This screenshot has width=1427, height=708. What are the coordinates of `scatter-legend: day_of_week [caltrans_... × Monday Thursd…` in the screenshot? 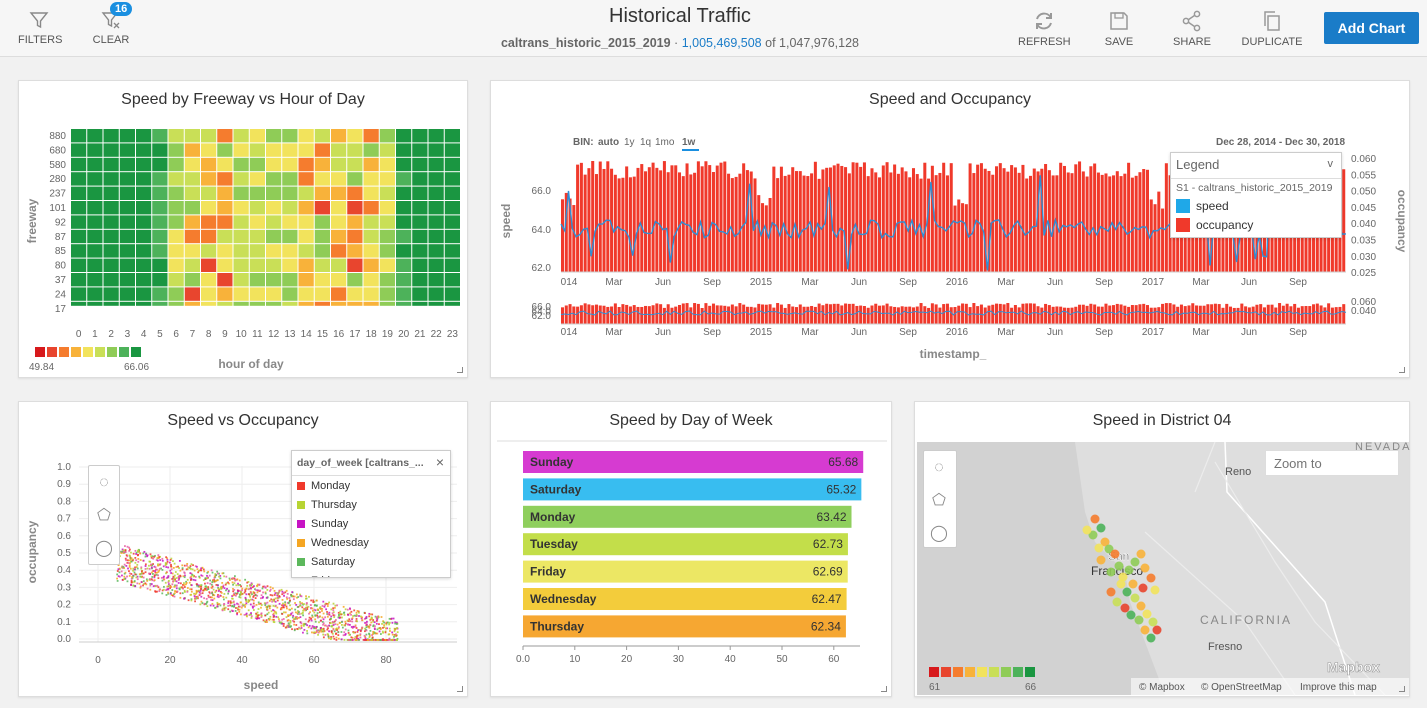 It's located at (371, 514).